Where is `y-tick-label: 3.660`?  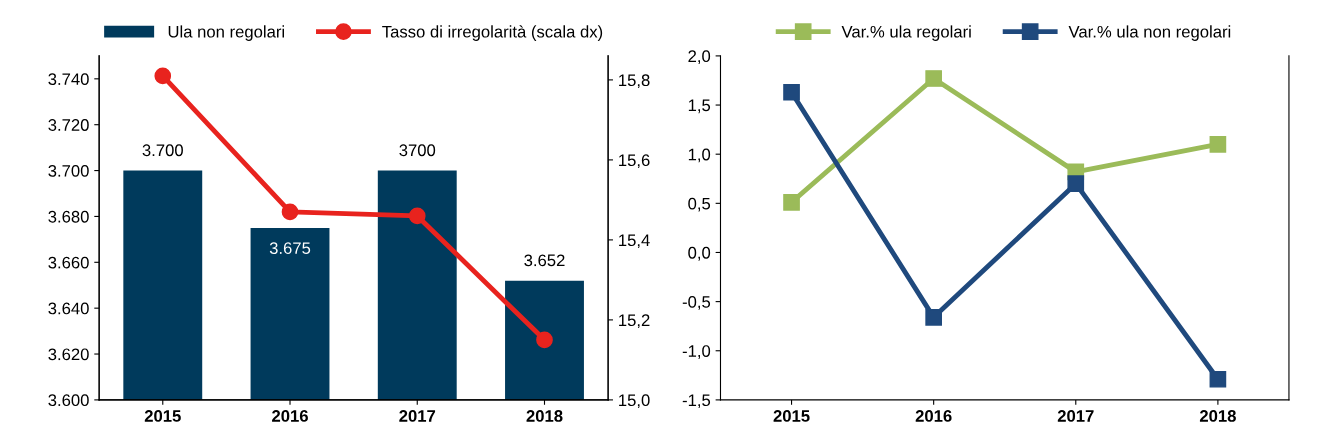
y-tick-label: 3.660 is located at coordinates (68, 262).